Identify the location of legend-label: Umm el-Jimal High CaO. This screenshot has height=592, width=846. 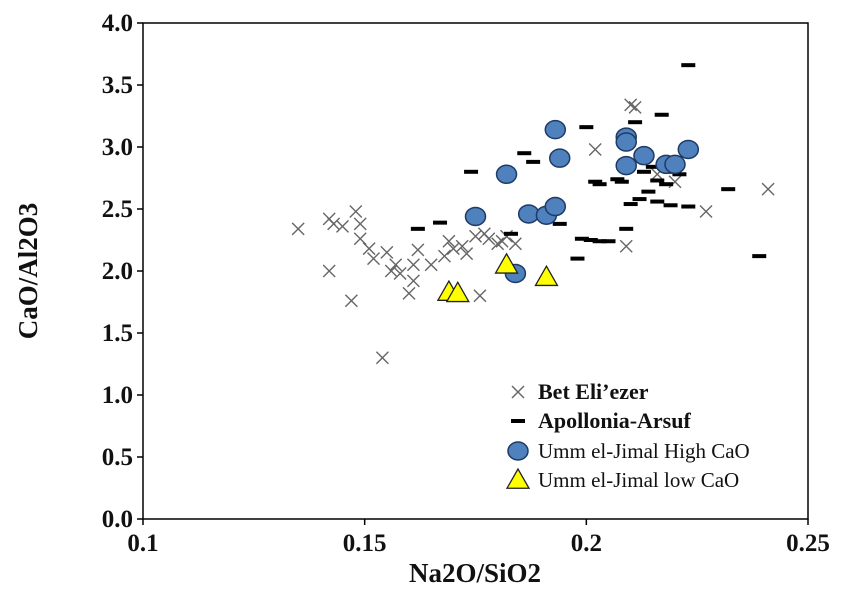
(644, 451).